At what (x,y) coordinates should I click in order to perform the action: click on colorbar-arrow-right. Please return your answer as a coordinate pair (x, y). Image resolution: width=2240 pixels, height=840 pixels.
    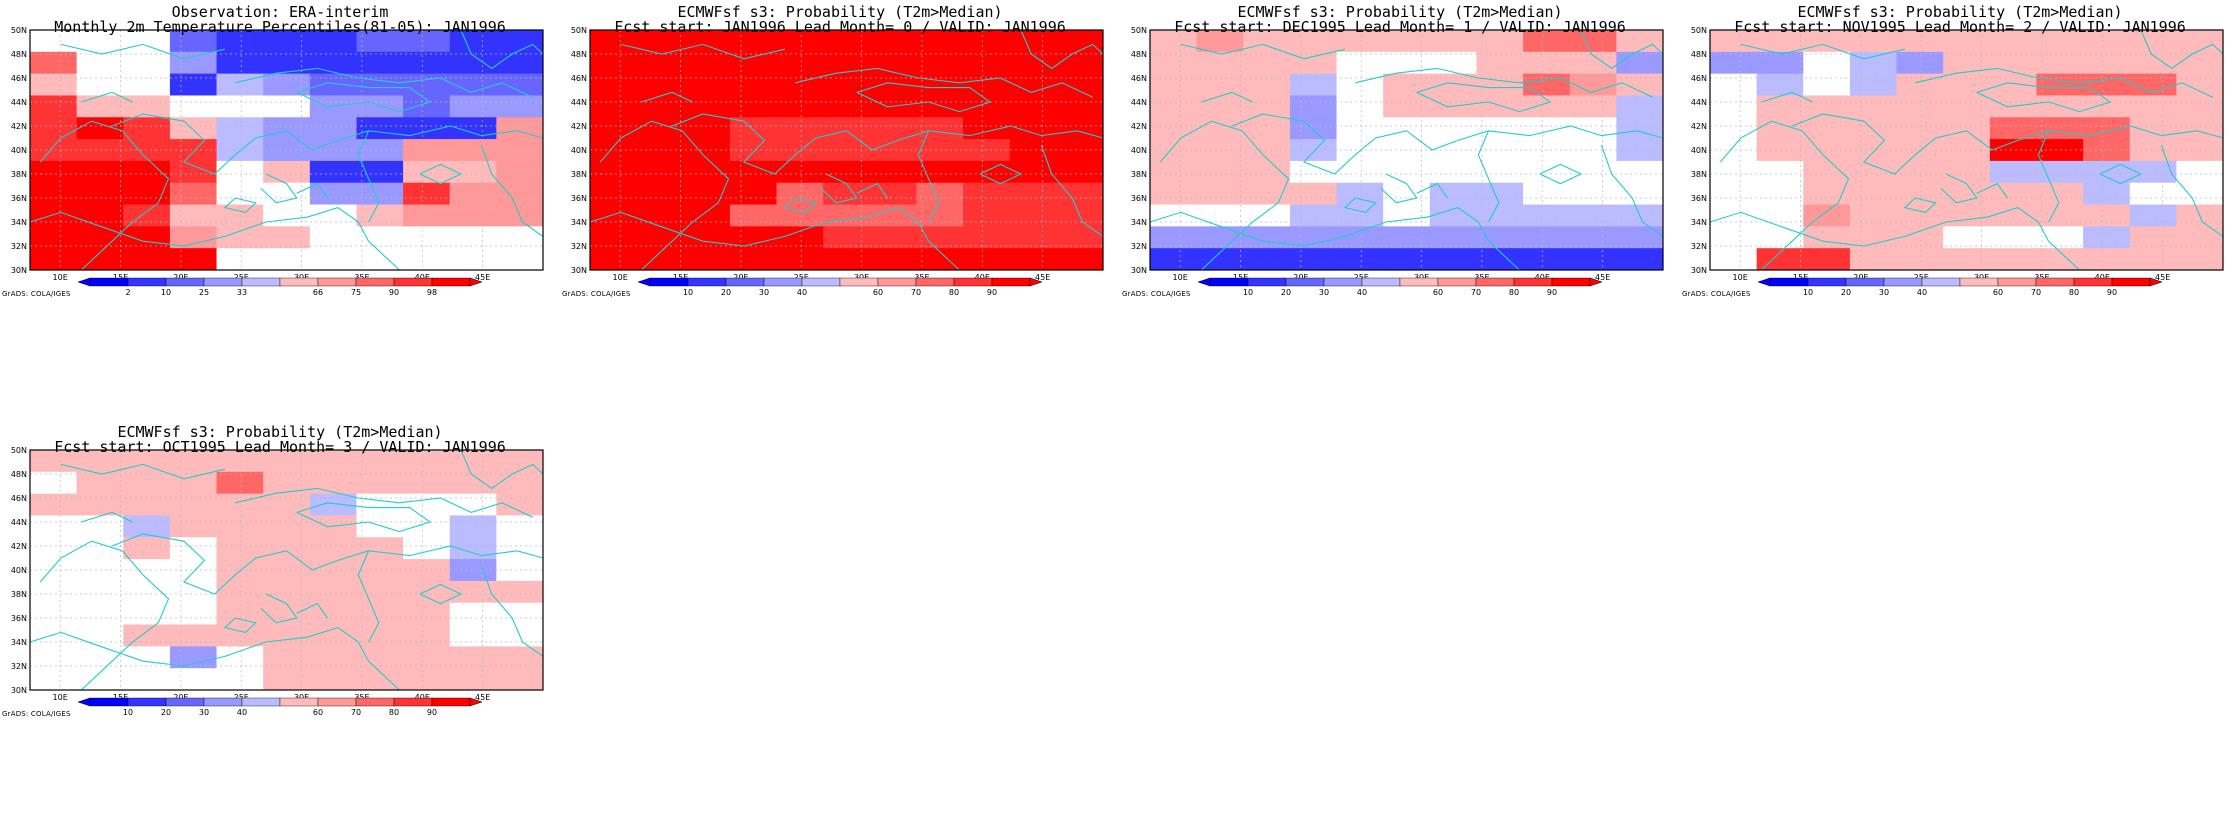
    Looking at the image, I should click on (2156, 282).